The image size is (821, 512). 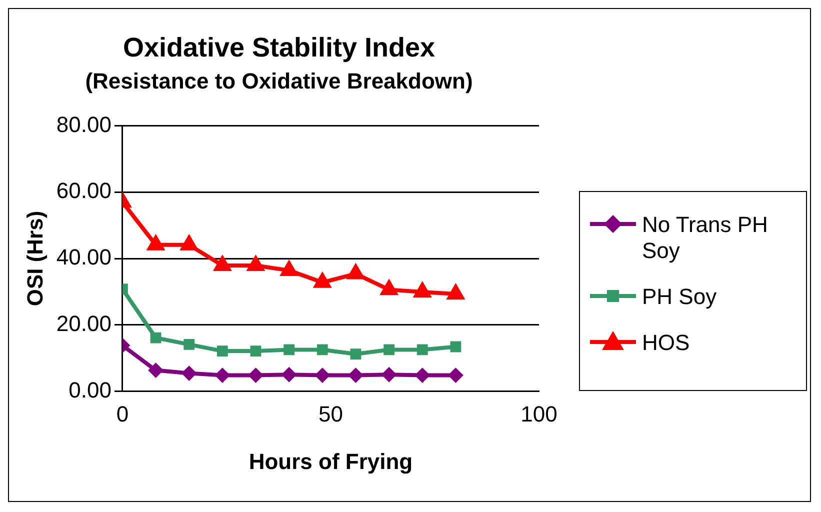 I want to click on x-axis-title: Hours of Frying, so click(x=330, y=461).